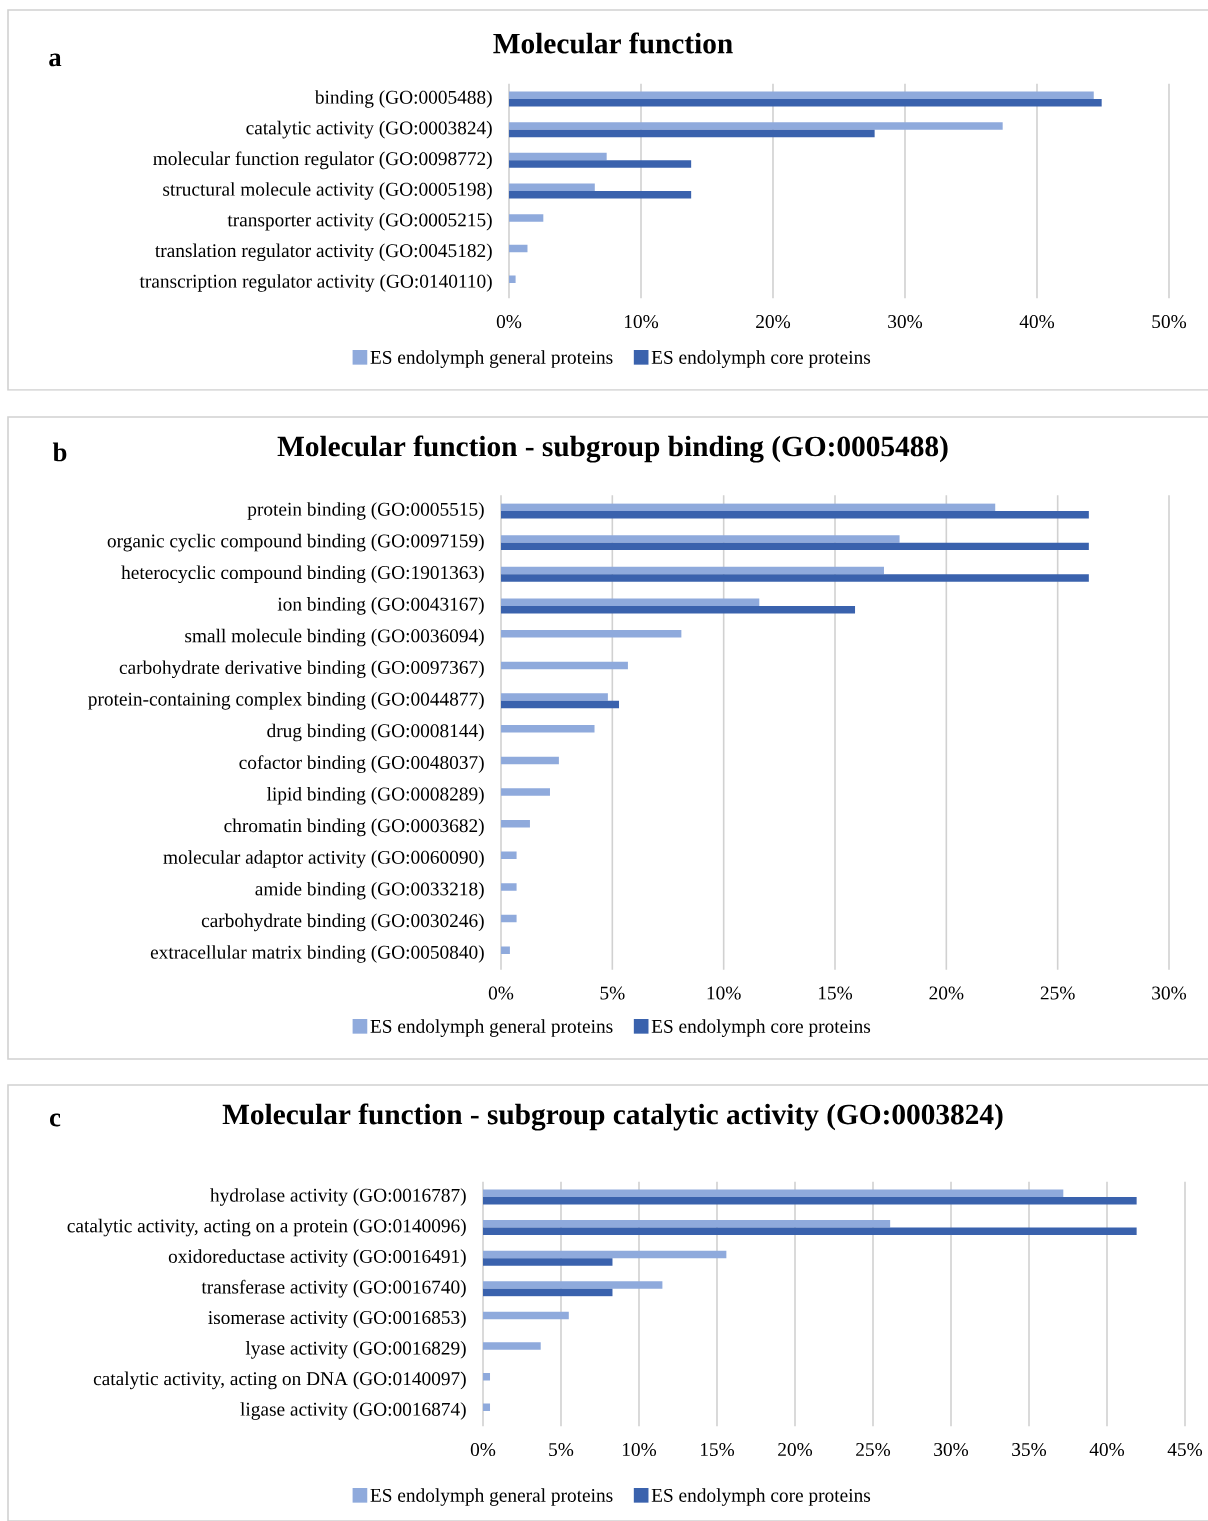 Image resolution: width=1208 pixels, height=1521 pixels. What do you see at coordinates (369, 129) in the screenshot?
I see `y-tick-label: catalytic activity (GO:0003824)` at bounding box center [369, 129].